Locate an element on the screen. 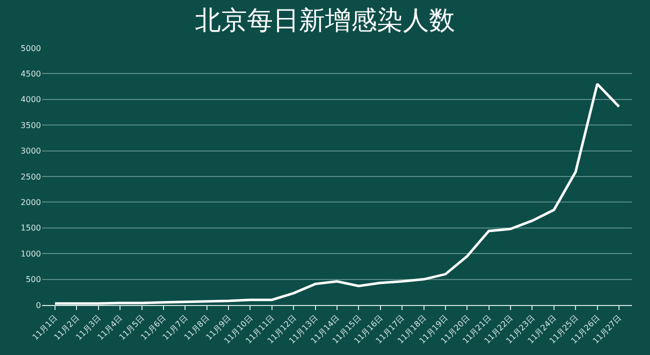  y-tick-label: 2500 is located at coordinates (30, 177).